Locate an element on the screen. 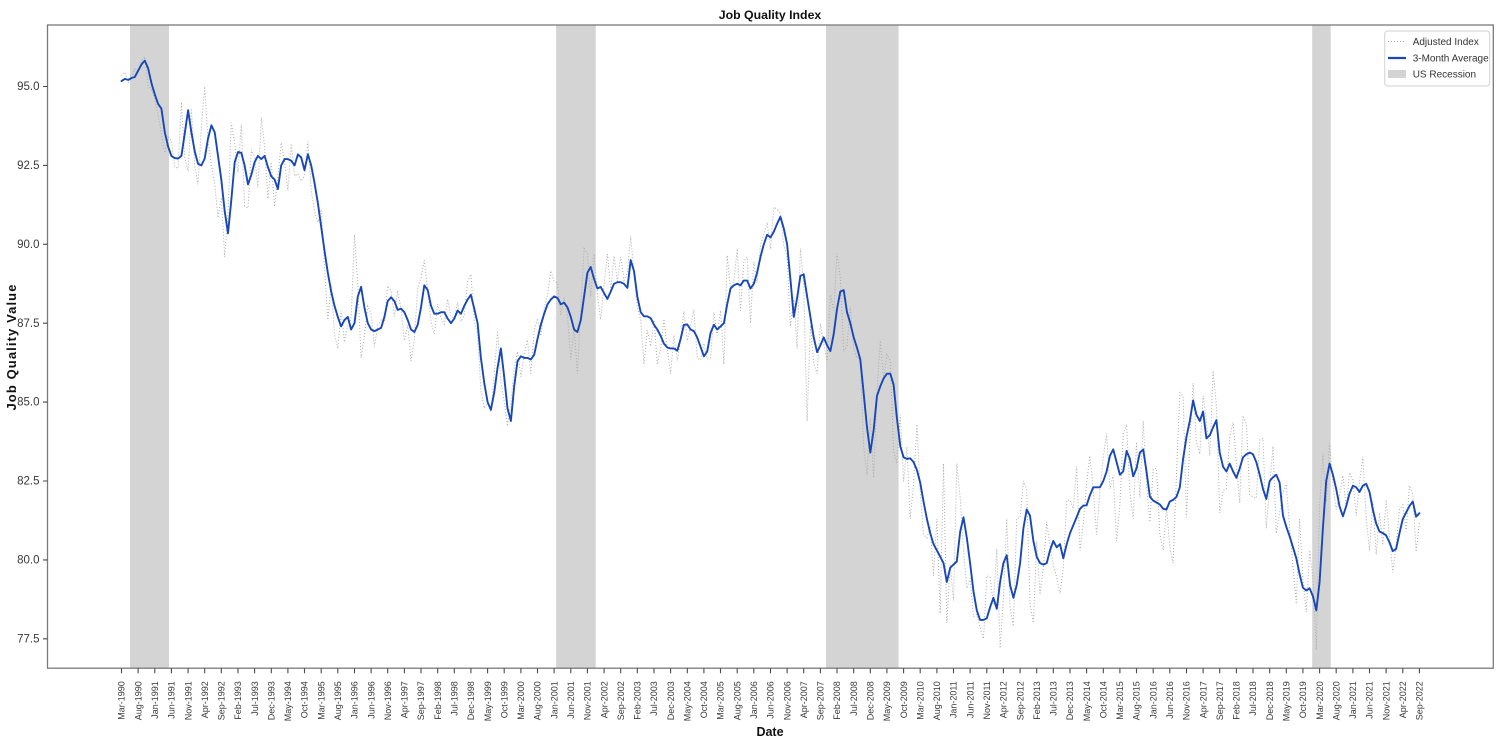 The width and height of the screenshot is (1500, 751). svg-text: Jul-2008 is located at coordinates (854, 698).